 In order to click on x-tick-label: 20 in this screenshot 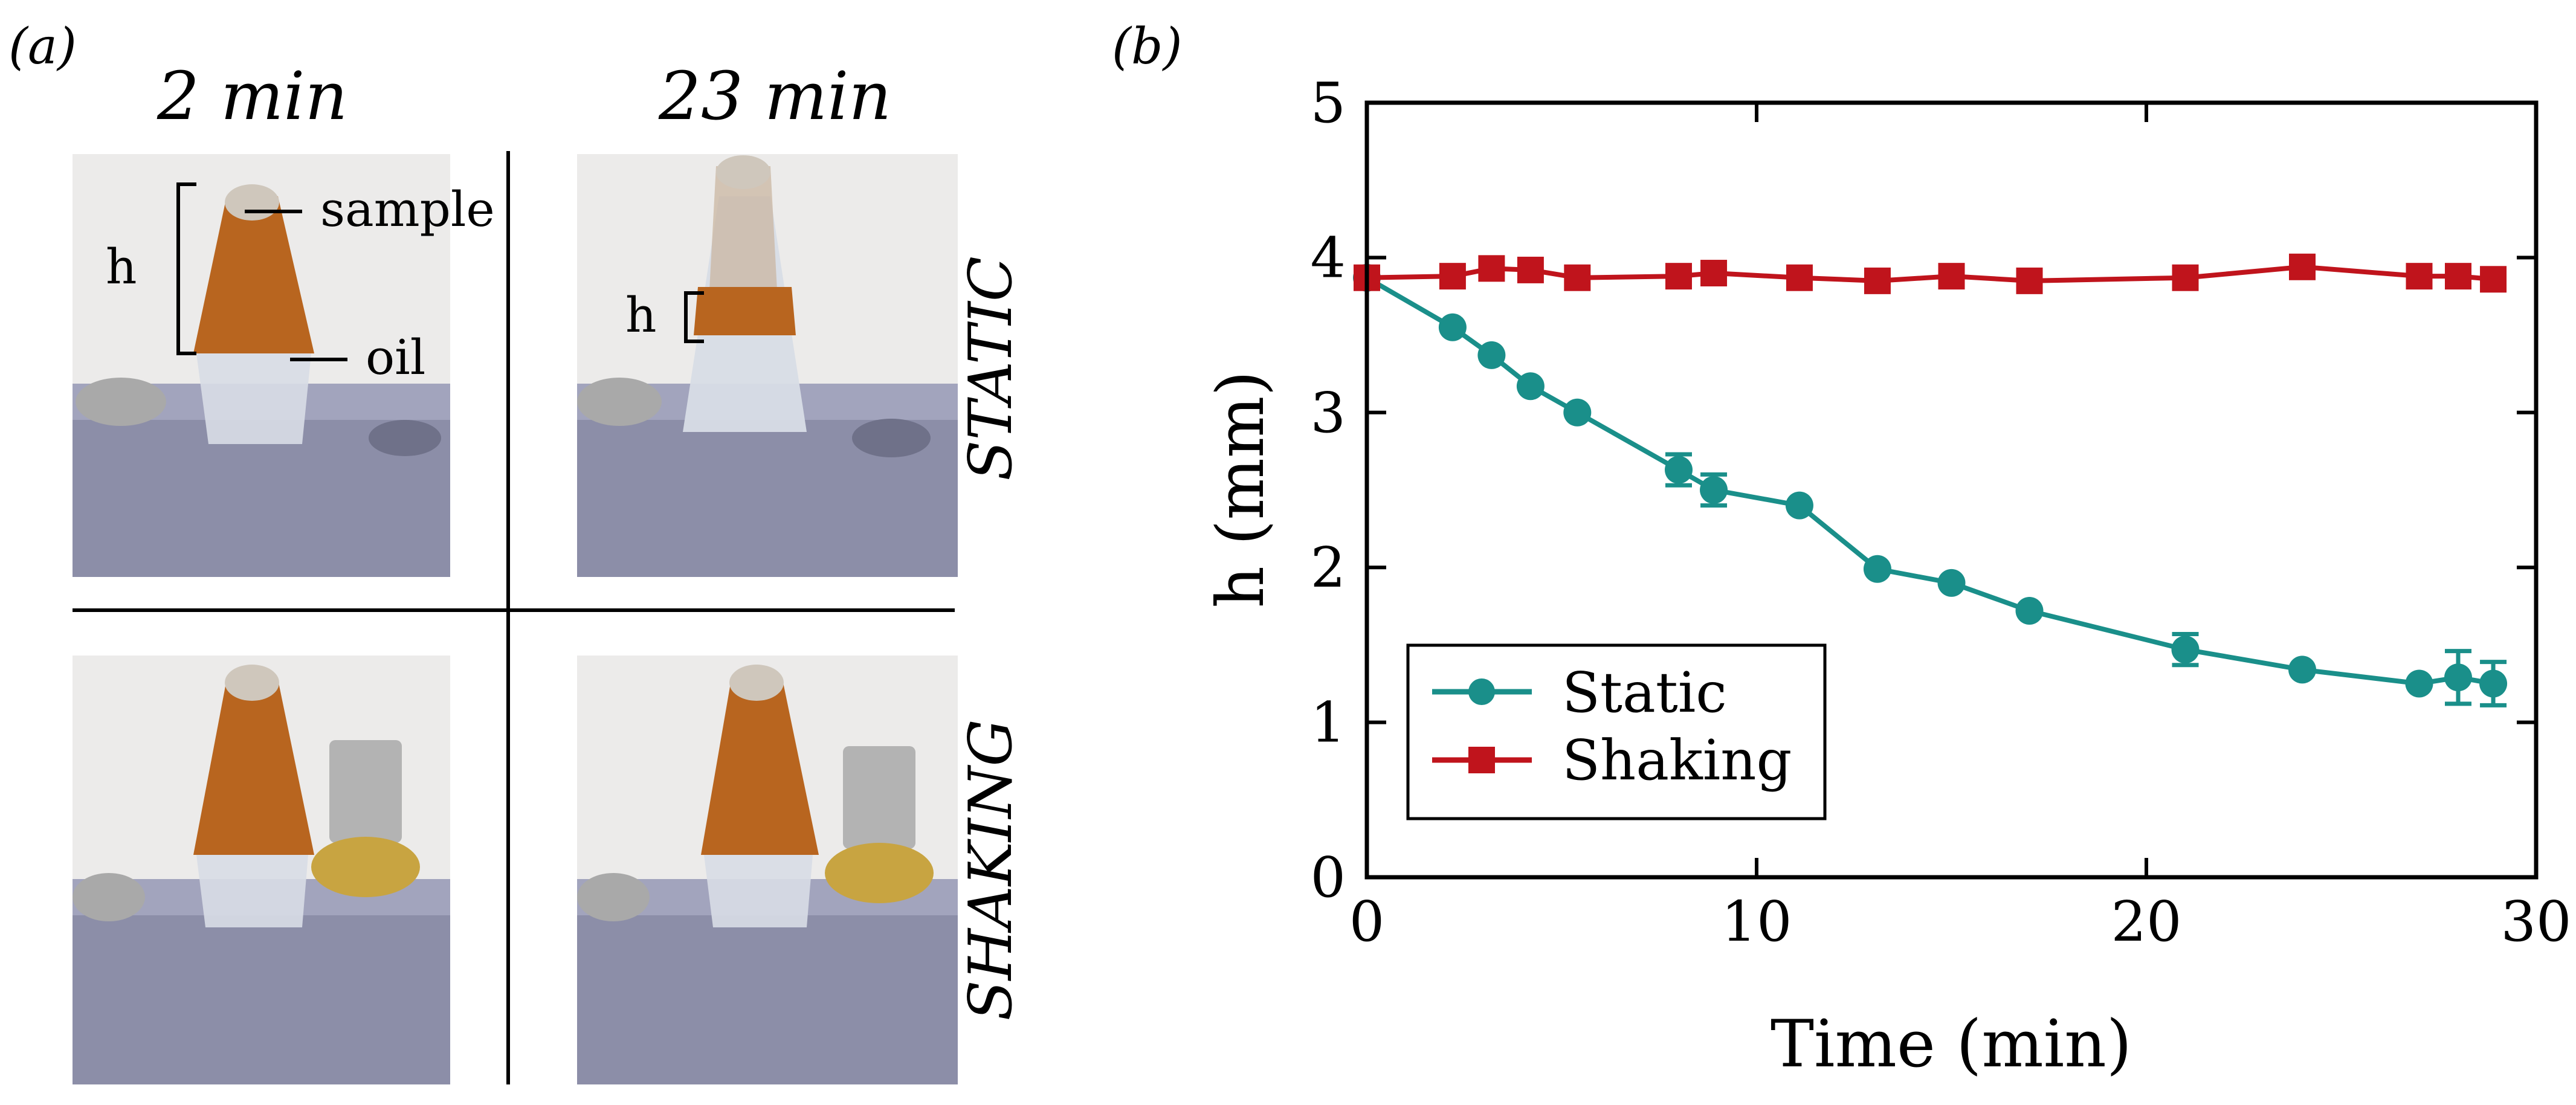, I will do `click(2146, 921)`.